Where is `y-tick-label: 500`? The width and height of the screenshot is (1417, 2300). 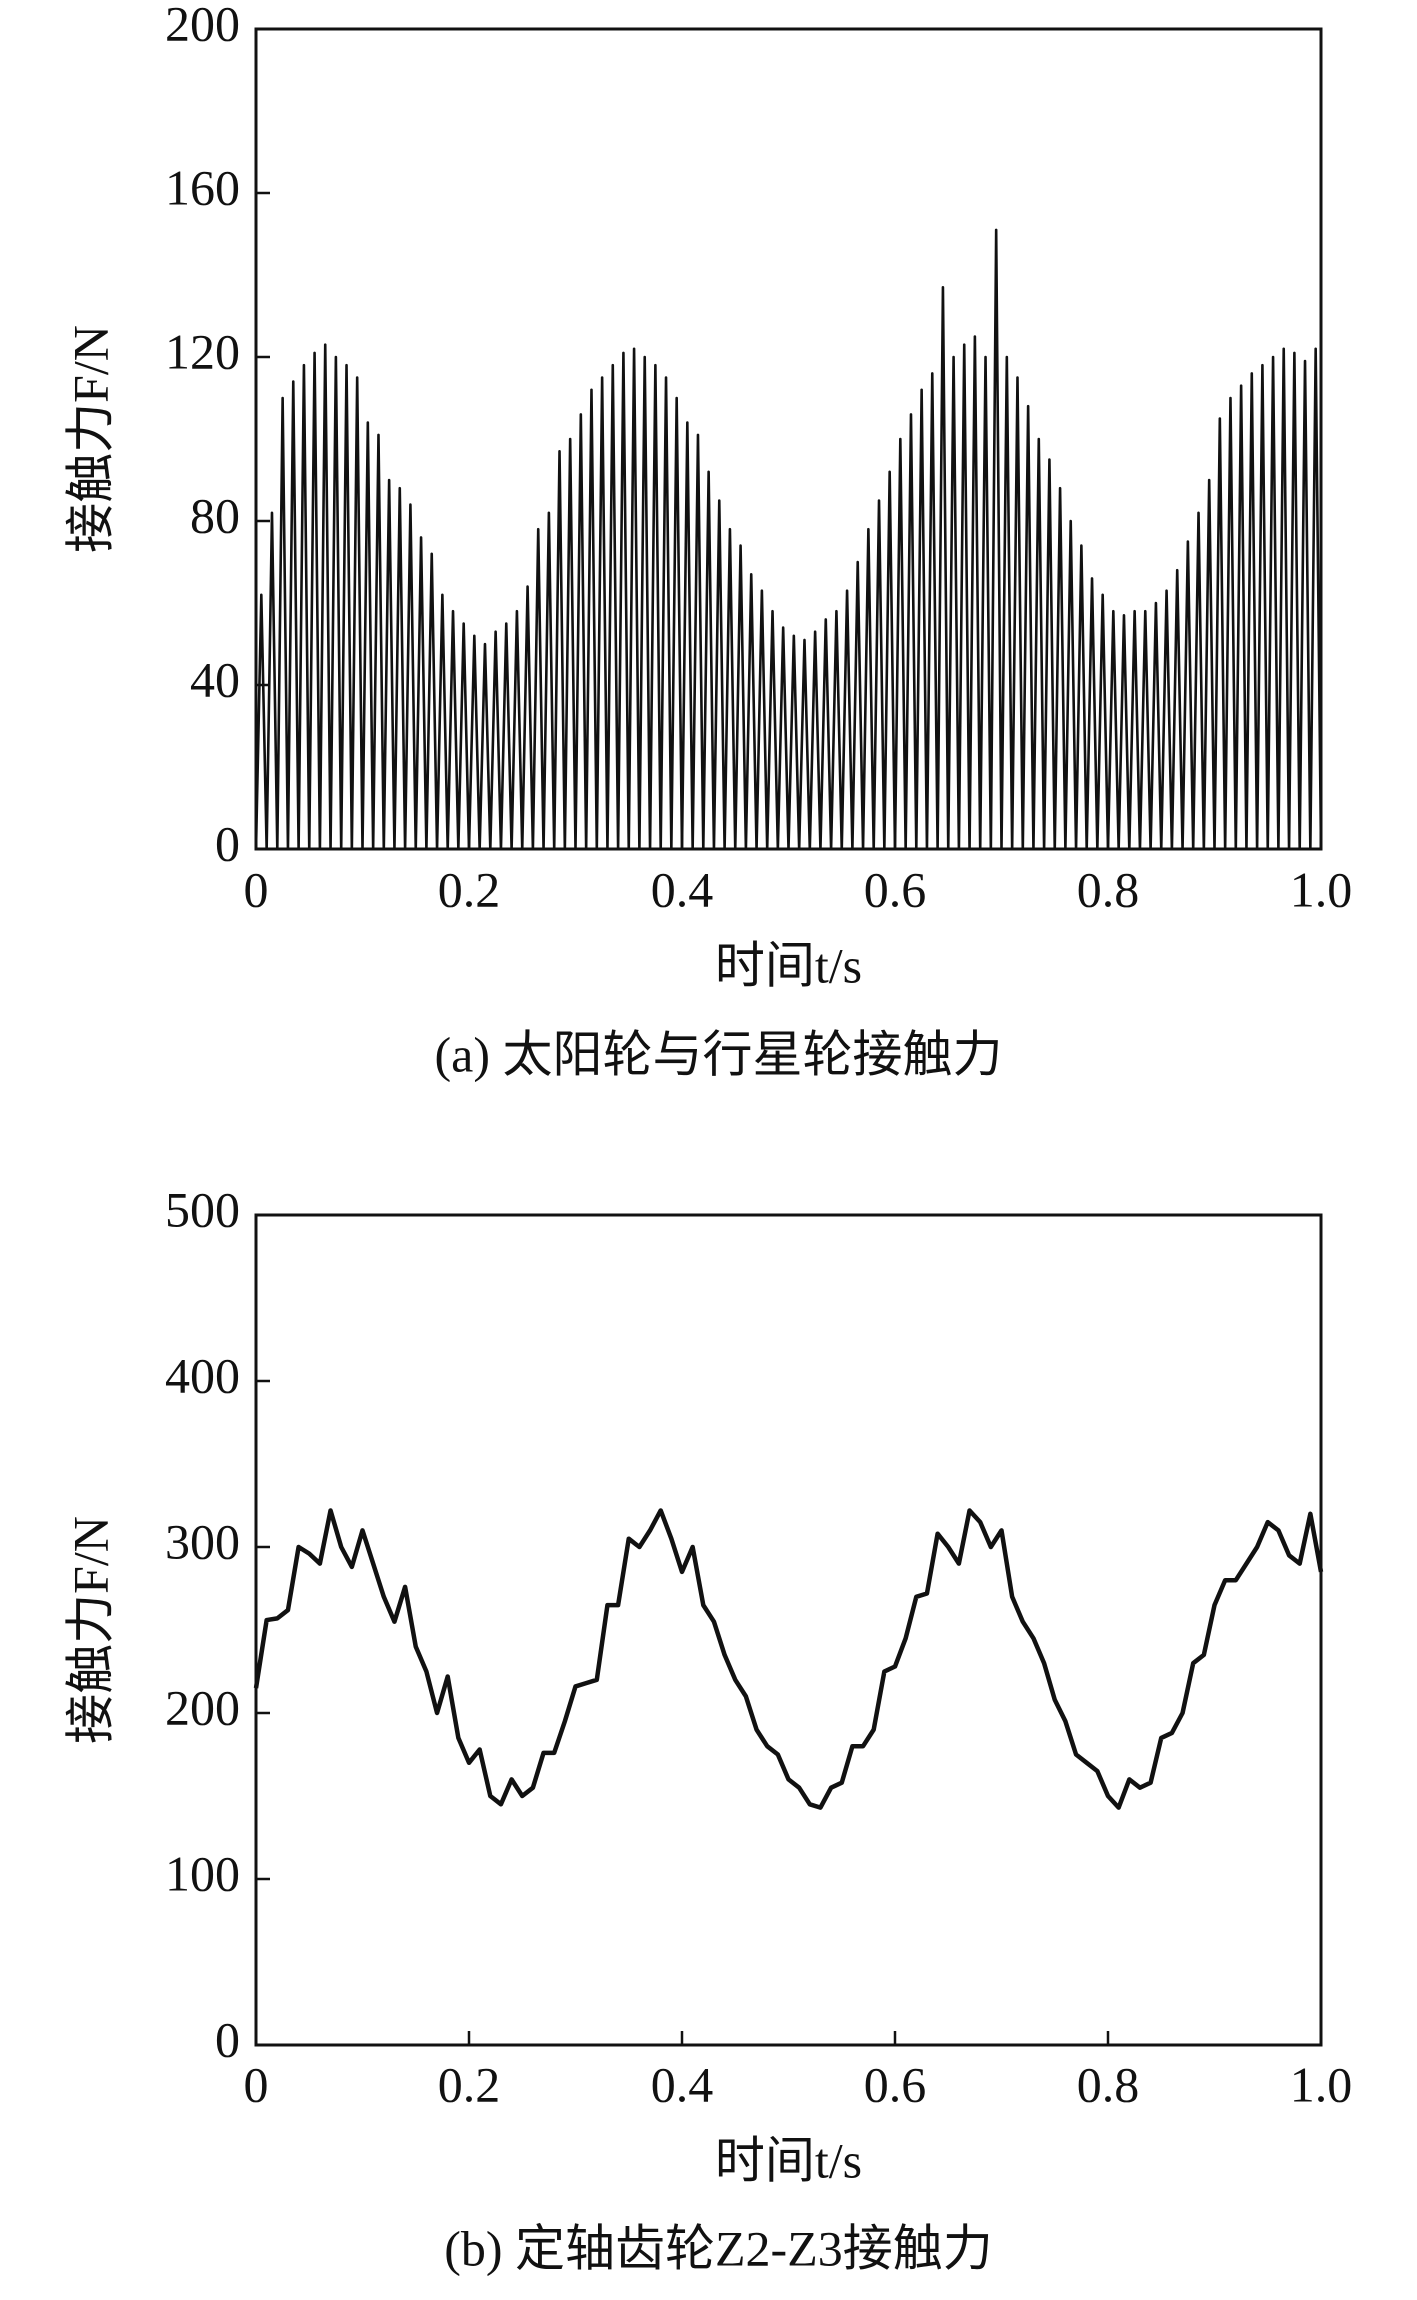 y-tick-label: 500 is located at coordinates (202, 1209).